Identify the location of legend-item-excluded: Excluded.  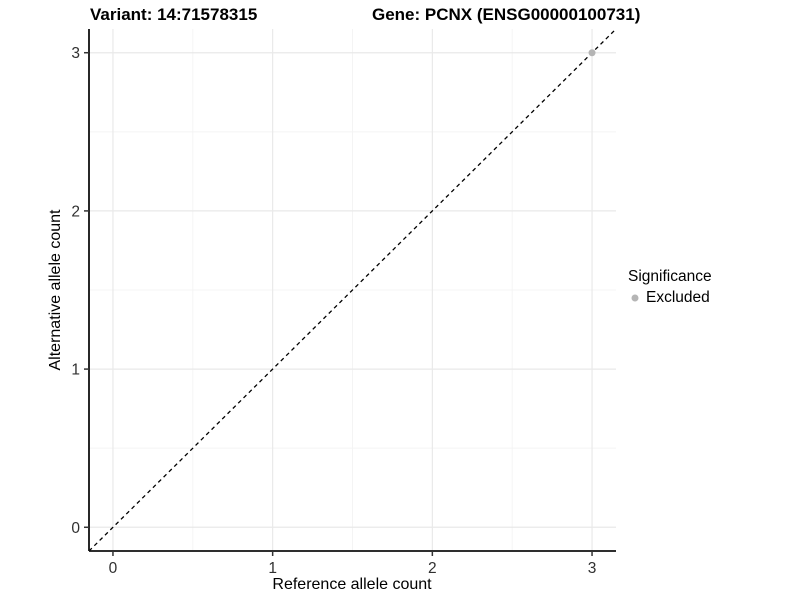
(670, 298).